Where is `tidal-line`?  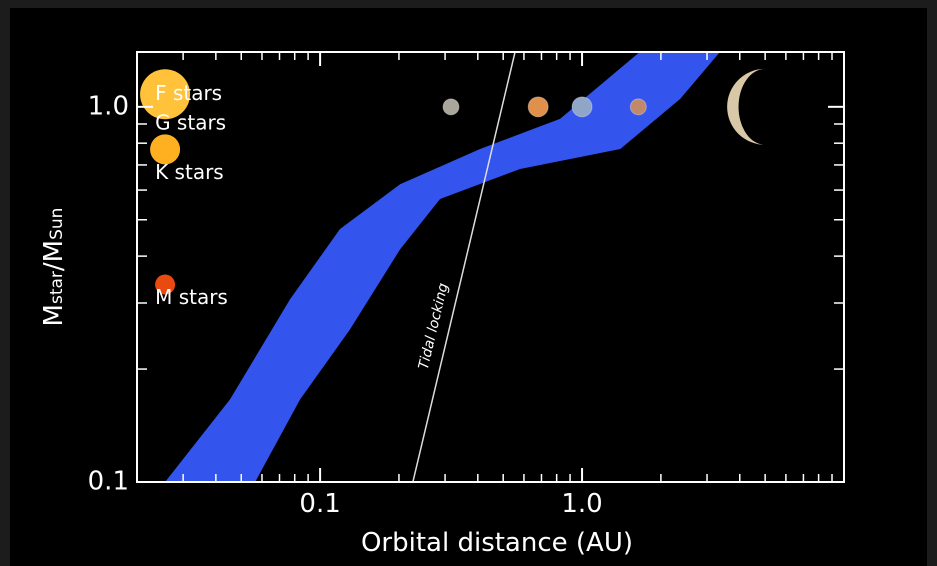
tidal-line is located at coordinates (464, 267).